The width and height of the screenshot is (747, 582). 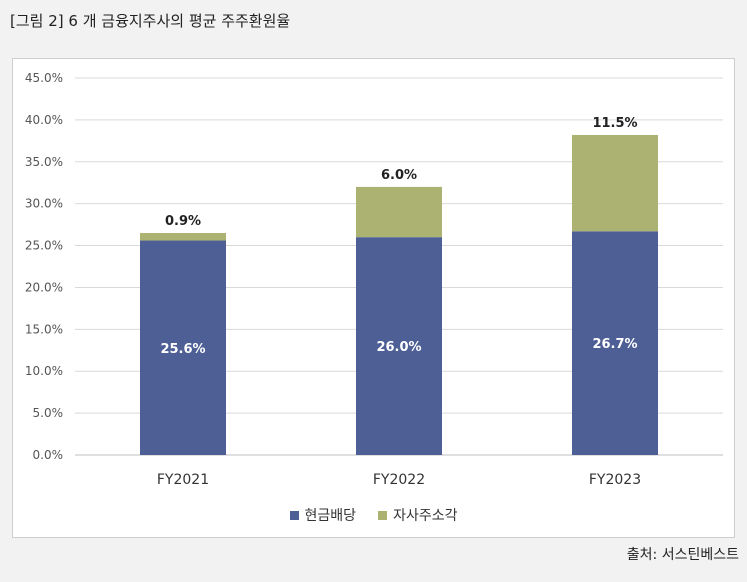 I want to click on y-tick-label: 15.0%, so click(x=44, y=329).